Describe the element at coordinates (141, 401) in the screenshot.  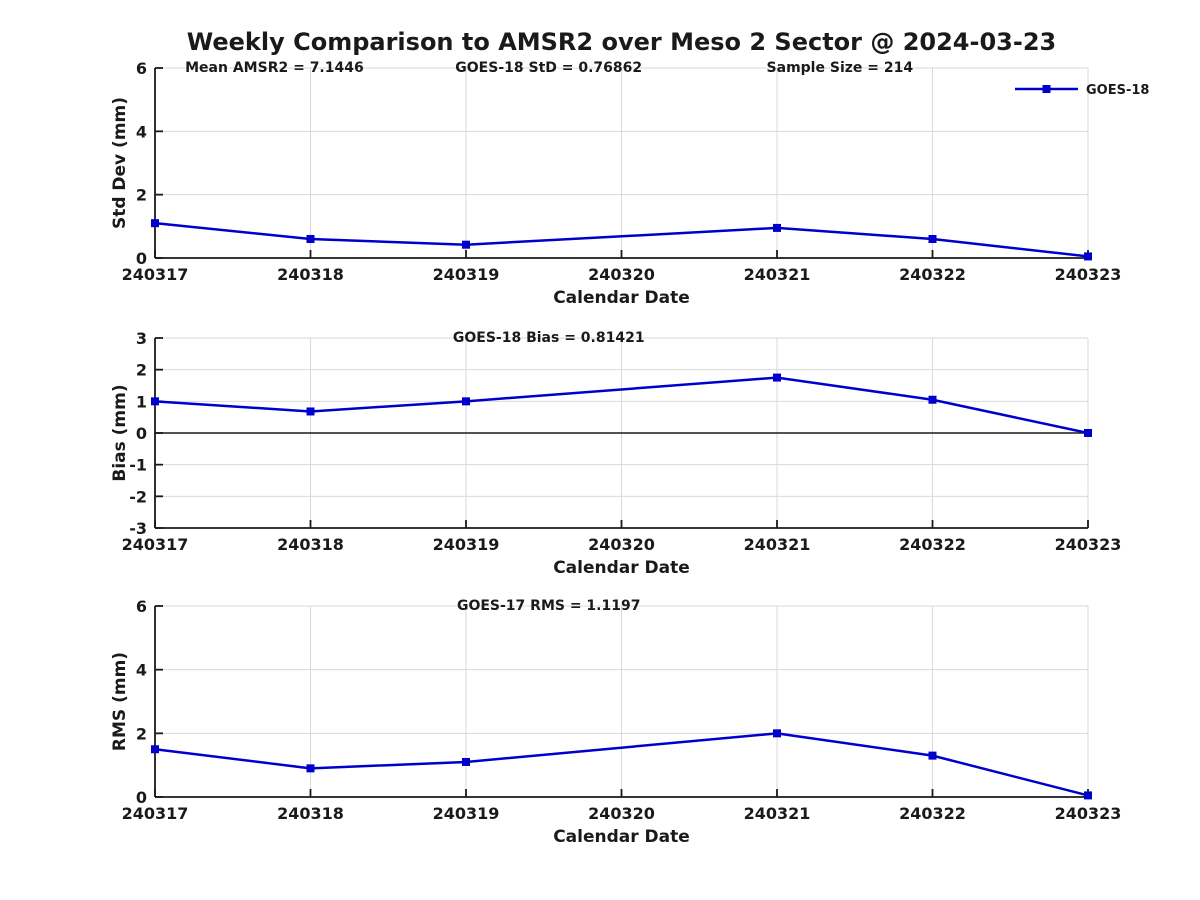
I see `y-tick-label: 1` at that location.